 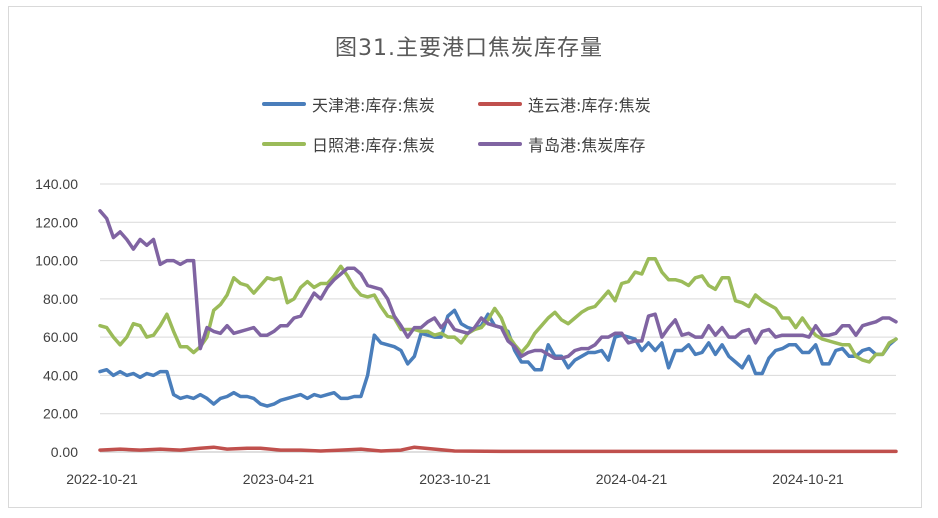 What do you see at coordinates (455, 479) in the screenshot?
I see `x-tick-label: 2023-10-21` at bounding box center [455, 479].